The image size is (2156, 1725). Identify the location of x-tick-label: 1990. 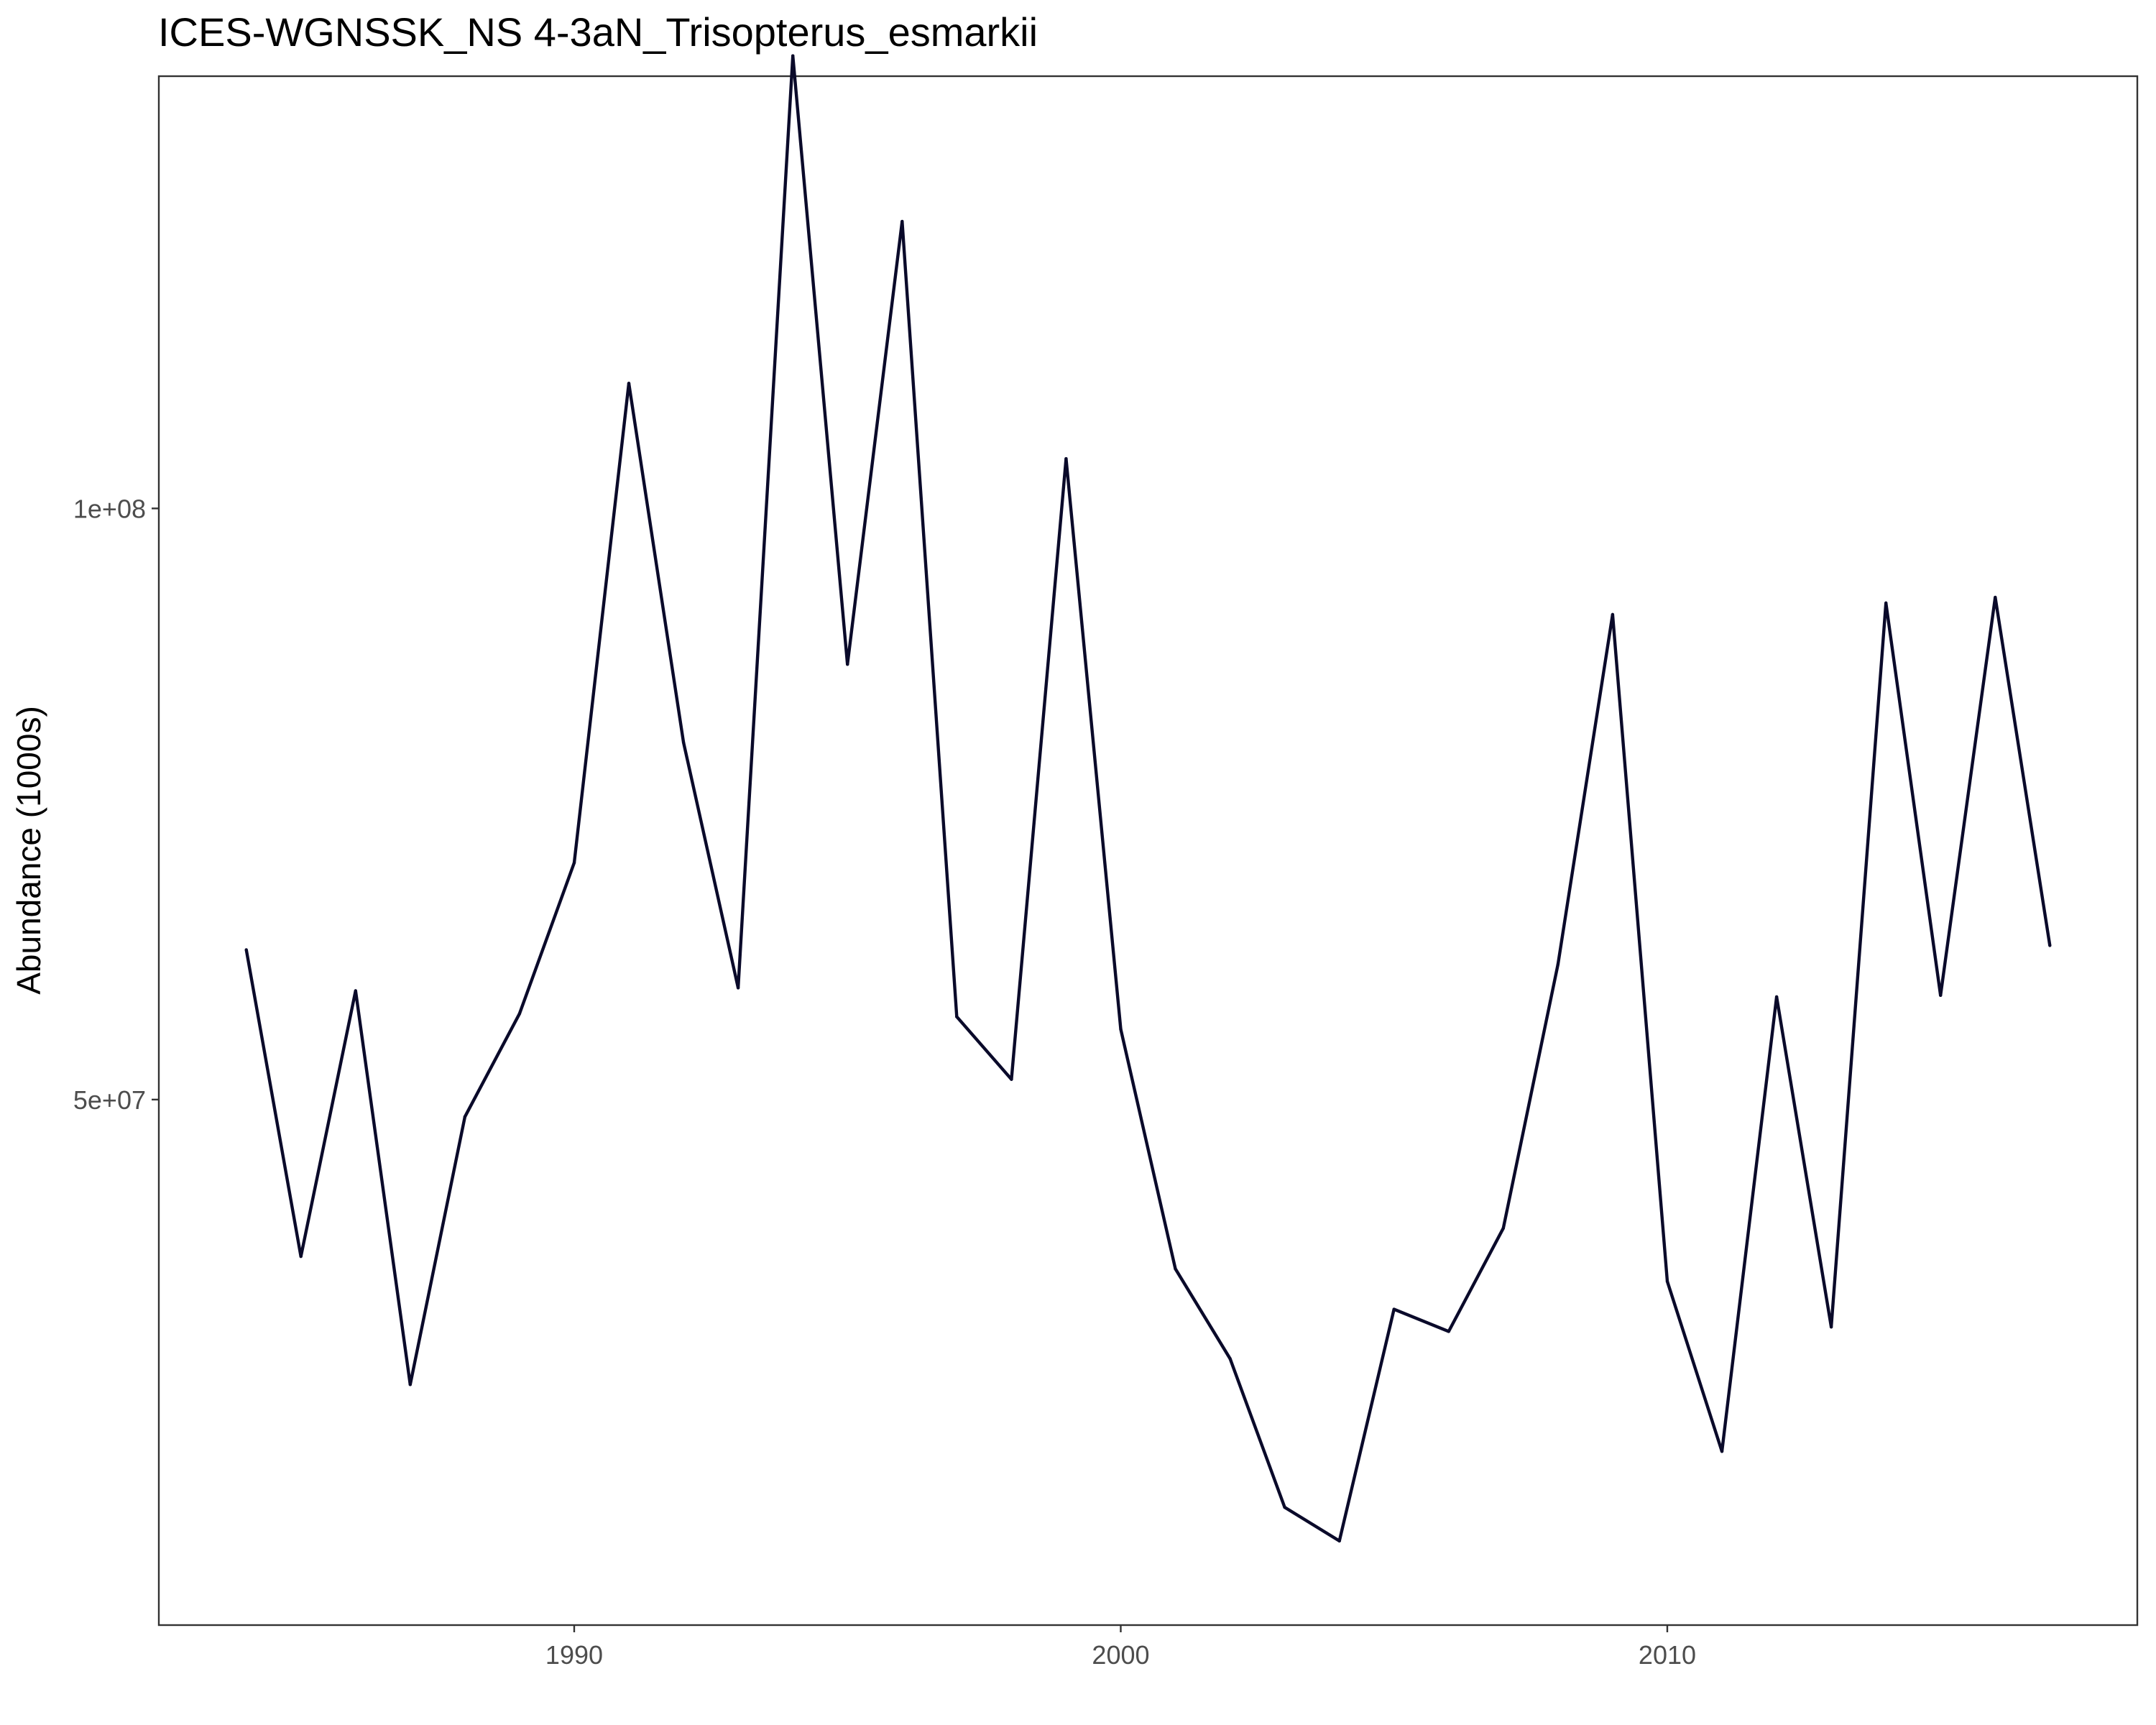
(574, 1655).